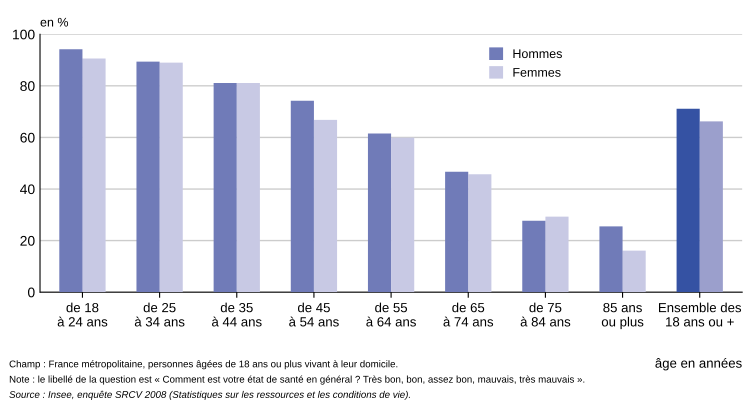  Describe the element at coordinates (391, 314) in the screenshot. I see `x-tick-label: de 55 à 64 ans` at that location.